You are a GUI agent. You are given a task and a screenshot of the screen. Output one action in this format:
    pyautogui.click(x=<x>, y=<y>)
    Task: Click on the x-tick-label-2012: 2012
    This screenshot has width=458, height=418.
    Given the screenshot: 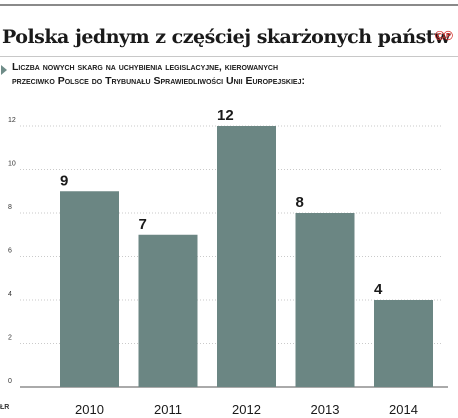 What is the action you would take?
    pyautogui.click(x=246, y=409)
    